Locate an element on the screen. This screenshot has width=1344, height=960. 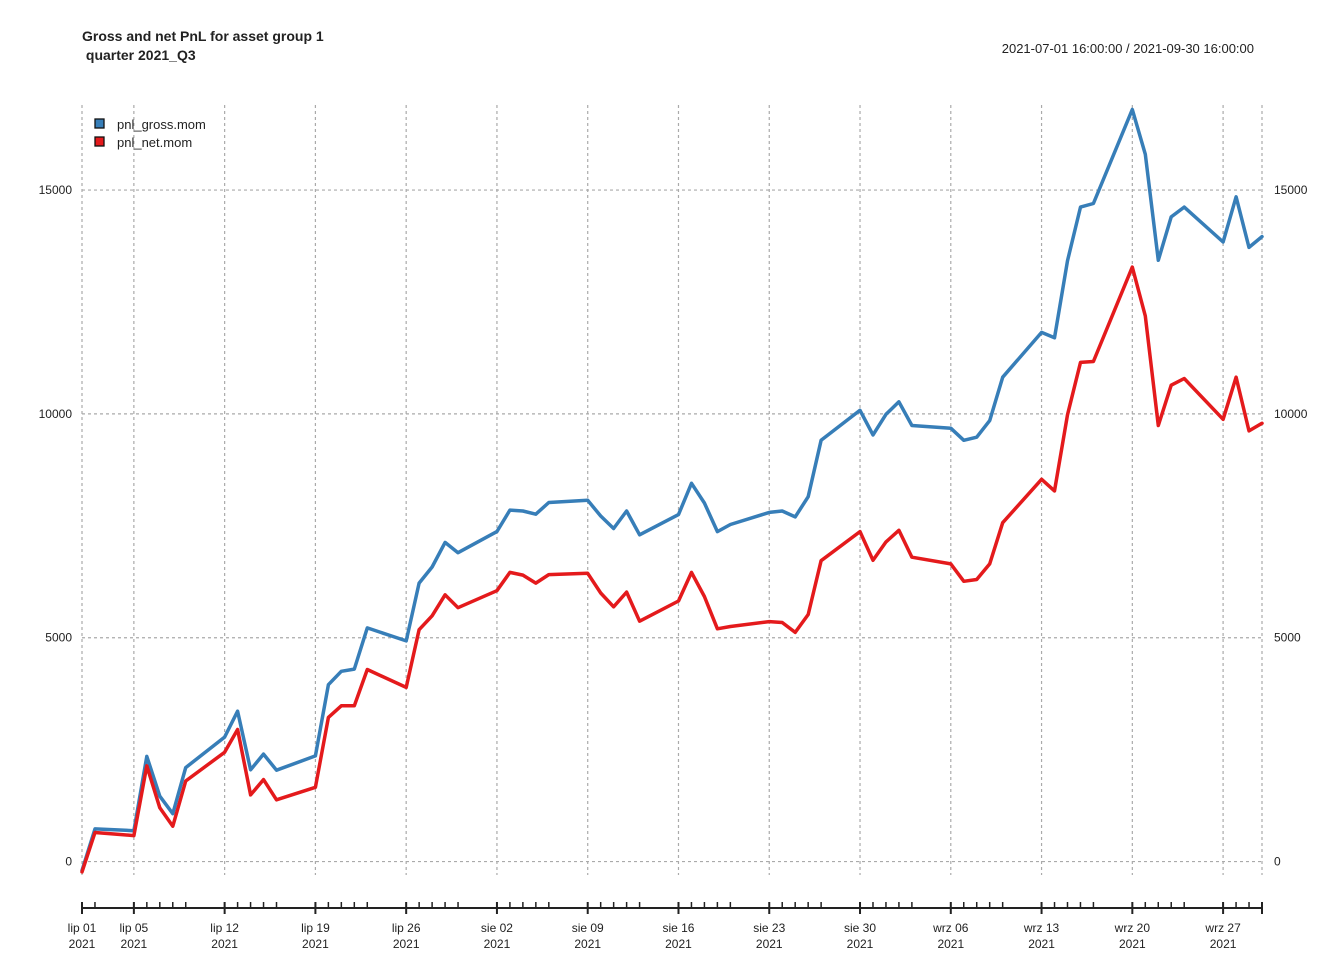
y-tick-label-left: 5000 is located at coordinates (58, 638).